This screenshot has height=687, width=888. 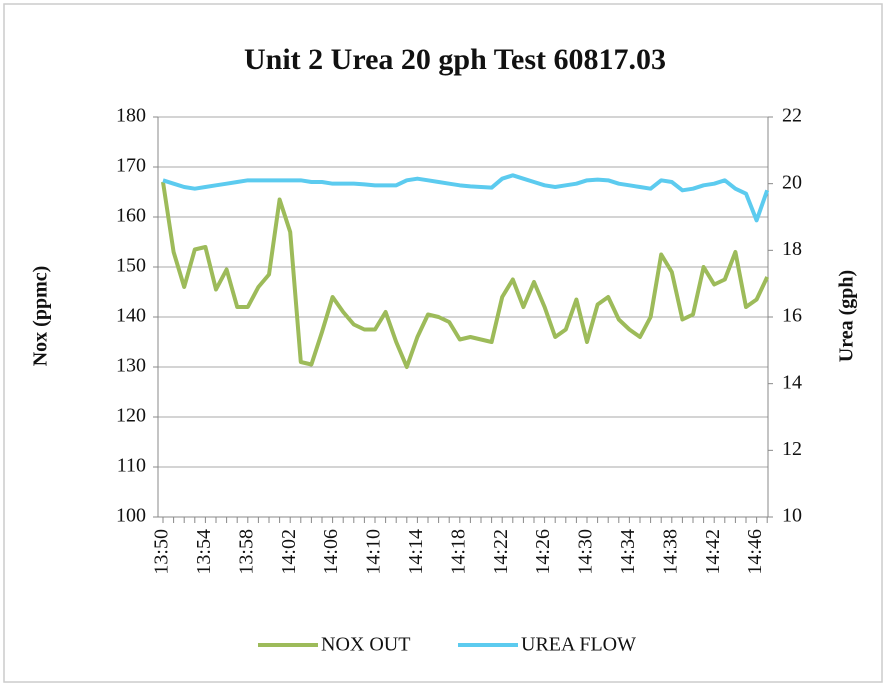 I want to click on x-tick-label: 14:46, so click(x=755, y=552).